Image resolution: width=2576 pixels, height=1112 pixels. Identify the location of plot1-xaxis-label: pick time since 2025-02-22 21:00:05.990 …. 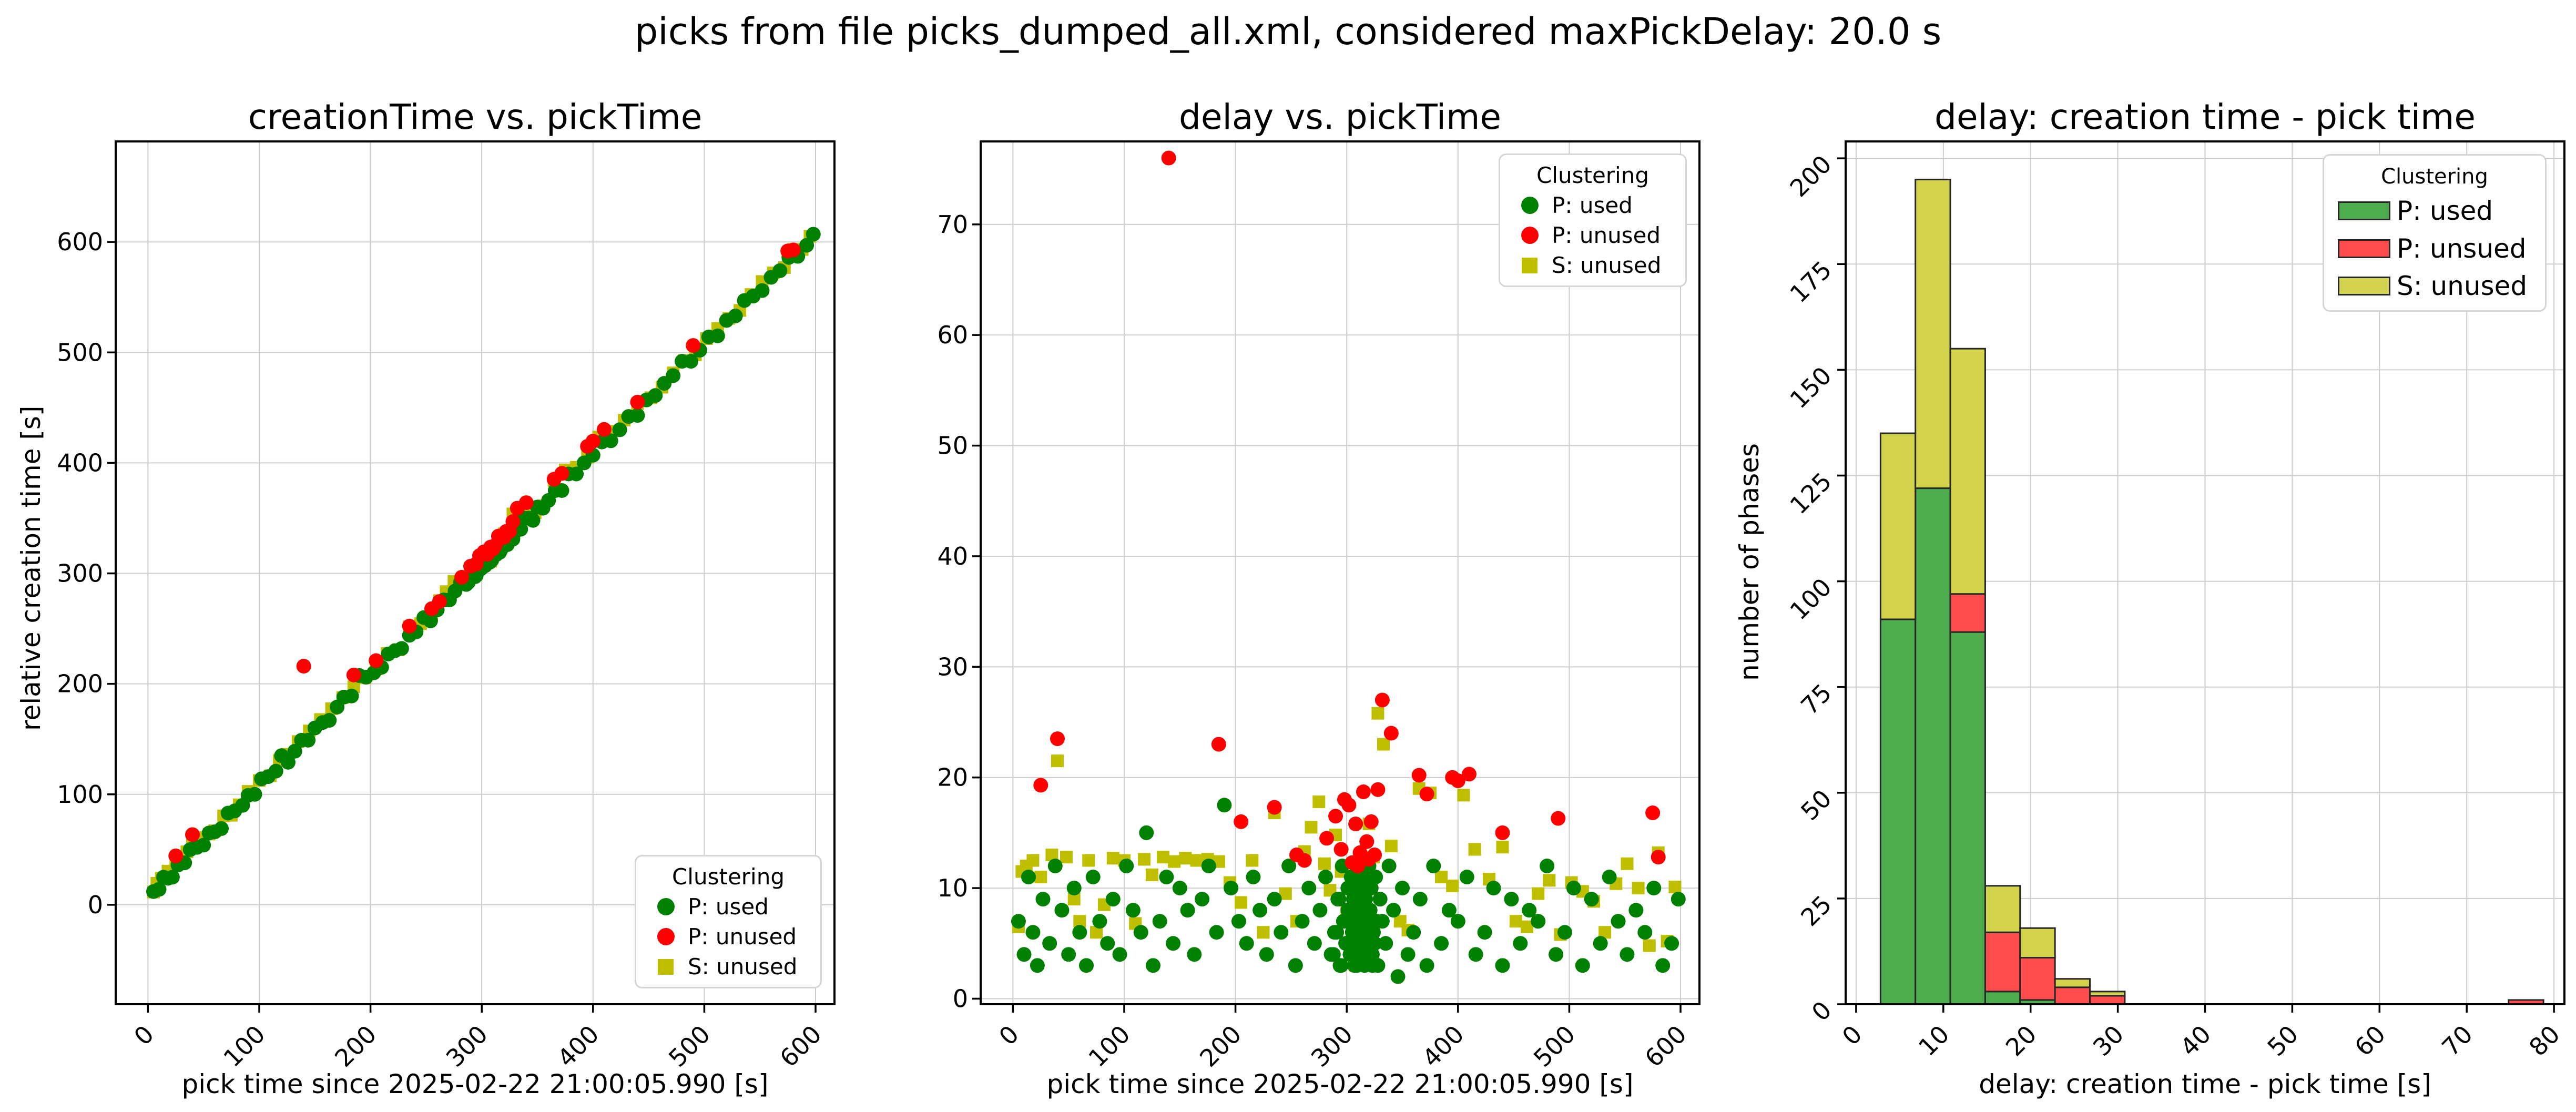
(475, 1084).